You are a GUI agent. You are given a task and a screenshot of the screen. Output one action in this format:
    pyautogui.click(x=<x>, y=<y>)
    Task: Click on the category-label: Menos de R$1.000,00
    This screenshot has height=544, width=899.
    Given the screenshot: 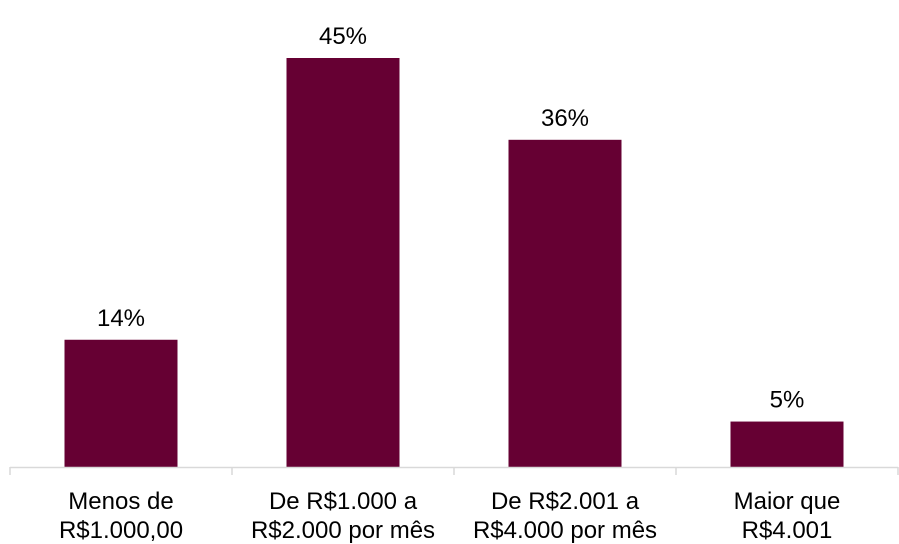 What is the action you would take?
    pyautogui.click(x=121, y=516)
    